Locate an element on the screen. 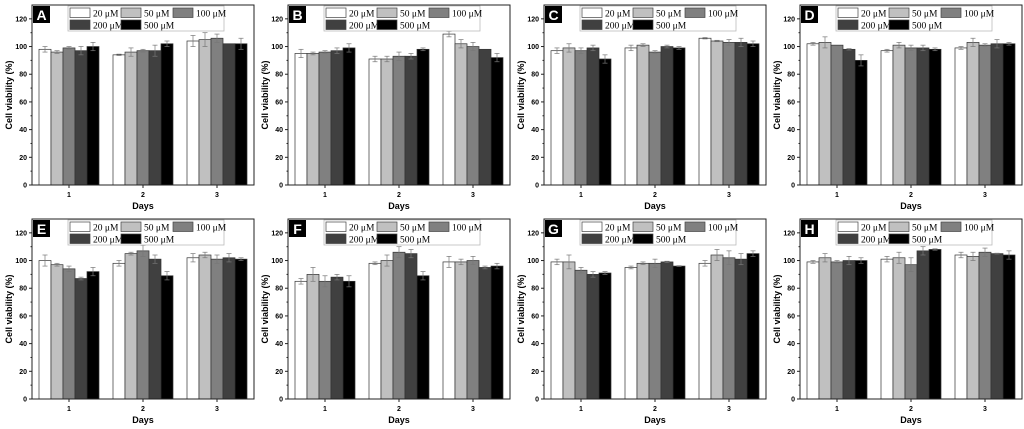 Image resolution: width=1024 pixels, height=429 pixels. panel-label: F is located at coordinates (297, 229).